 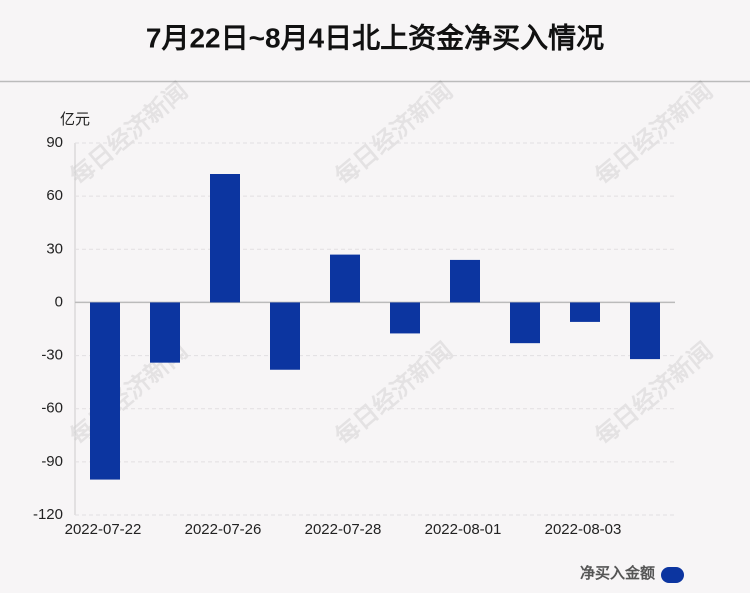 I want to click on y-tick-label: -120, so click(x=48, y=514).